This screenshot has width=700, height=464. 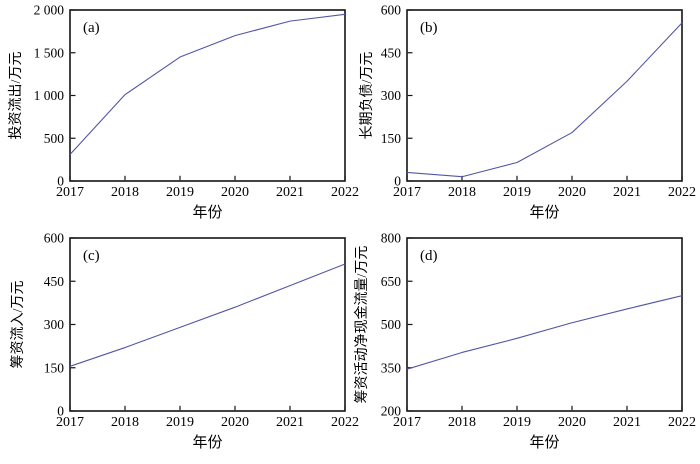 What do you see at coordinates (207, 212) in the screenshot?
I see `x-axis-label-a: 年份` at bounding box center [207, 212].